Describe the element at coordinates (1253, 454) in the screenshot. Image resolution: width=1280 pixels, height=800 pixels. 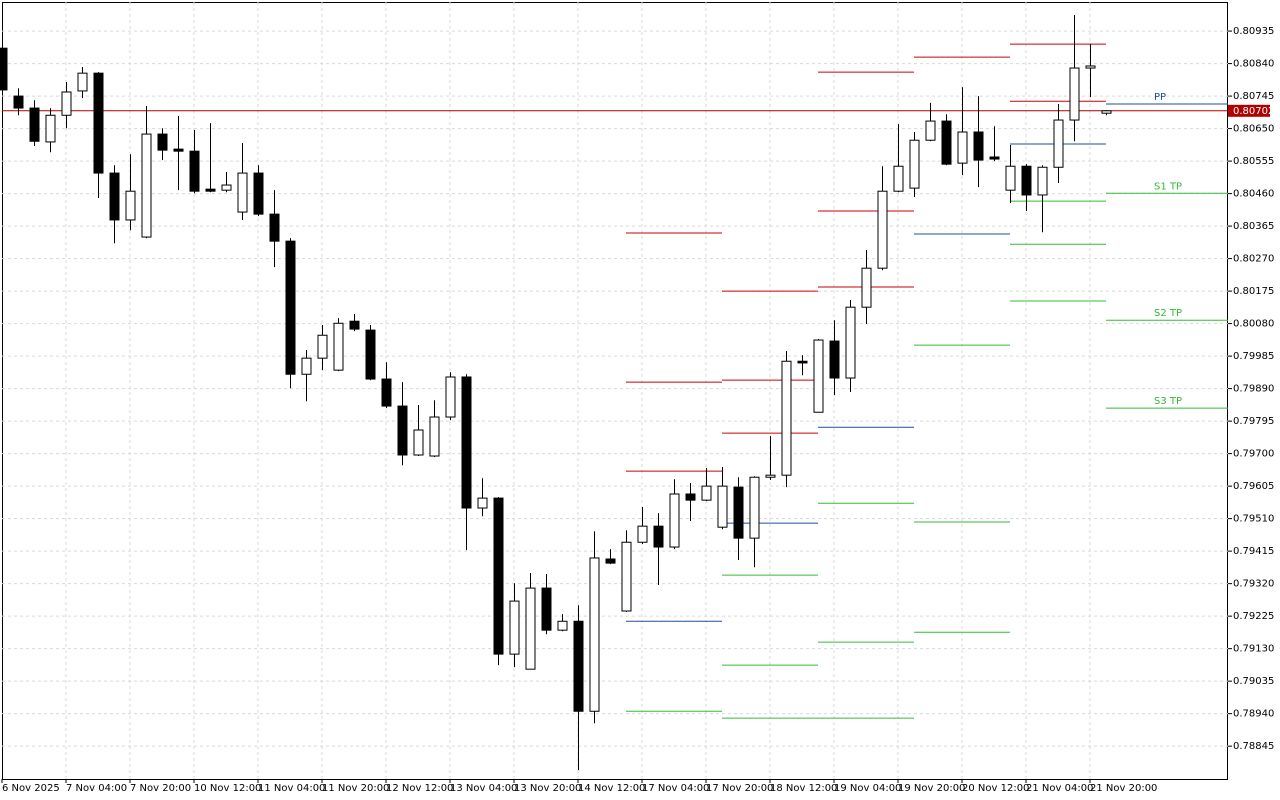
I see `y-tick-label: 0.79700` at that location.